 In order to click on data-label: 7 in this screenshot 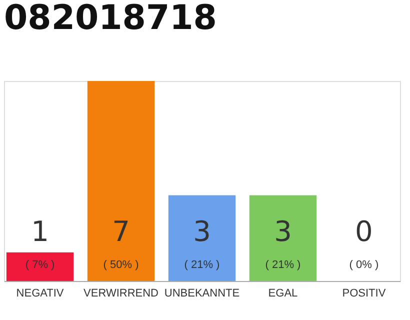, I will do `click(121, 231)`.